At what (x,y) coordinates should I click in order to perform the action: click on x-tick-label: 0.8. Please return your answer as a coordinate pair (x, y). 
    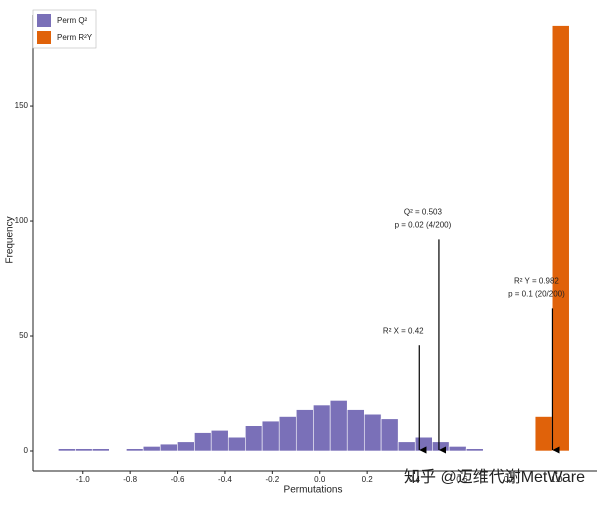
    Looking at the image, I should click on (510, 479).